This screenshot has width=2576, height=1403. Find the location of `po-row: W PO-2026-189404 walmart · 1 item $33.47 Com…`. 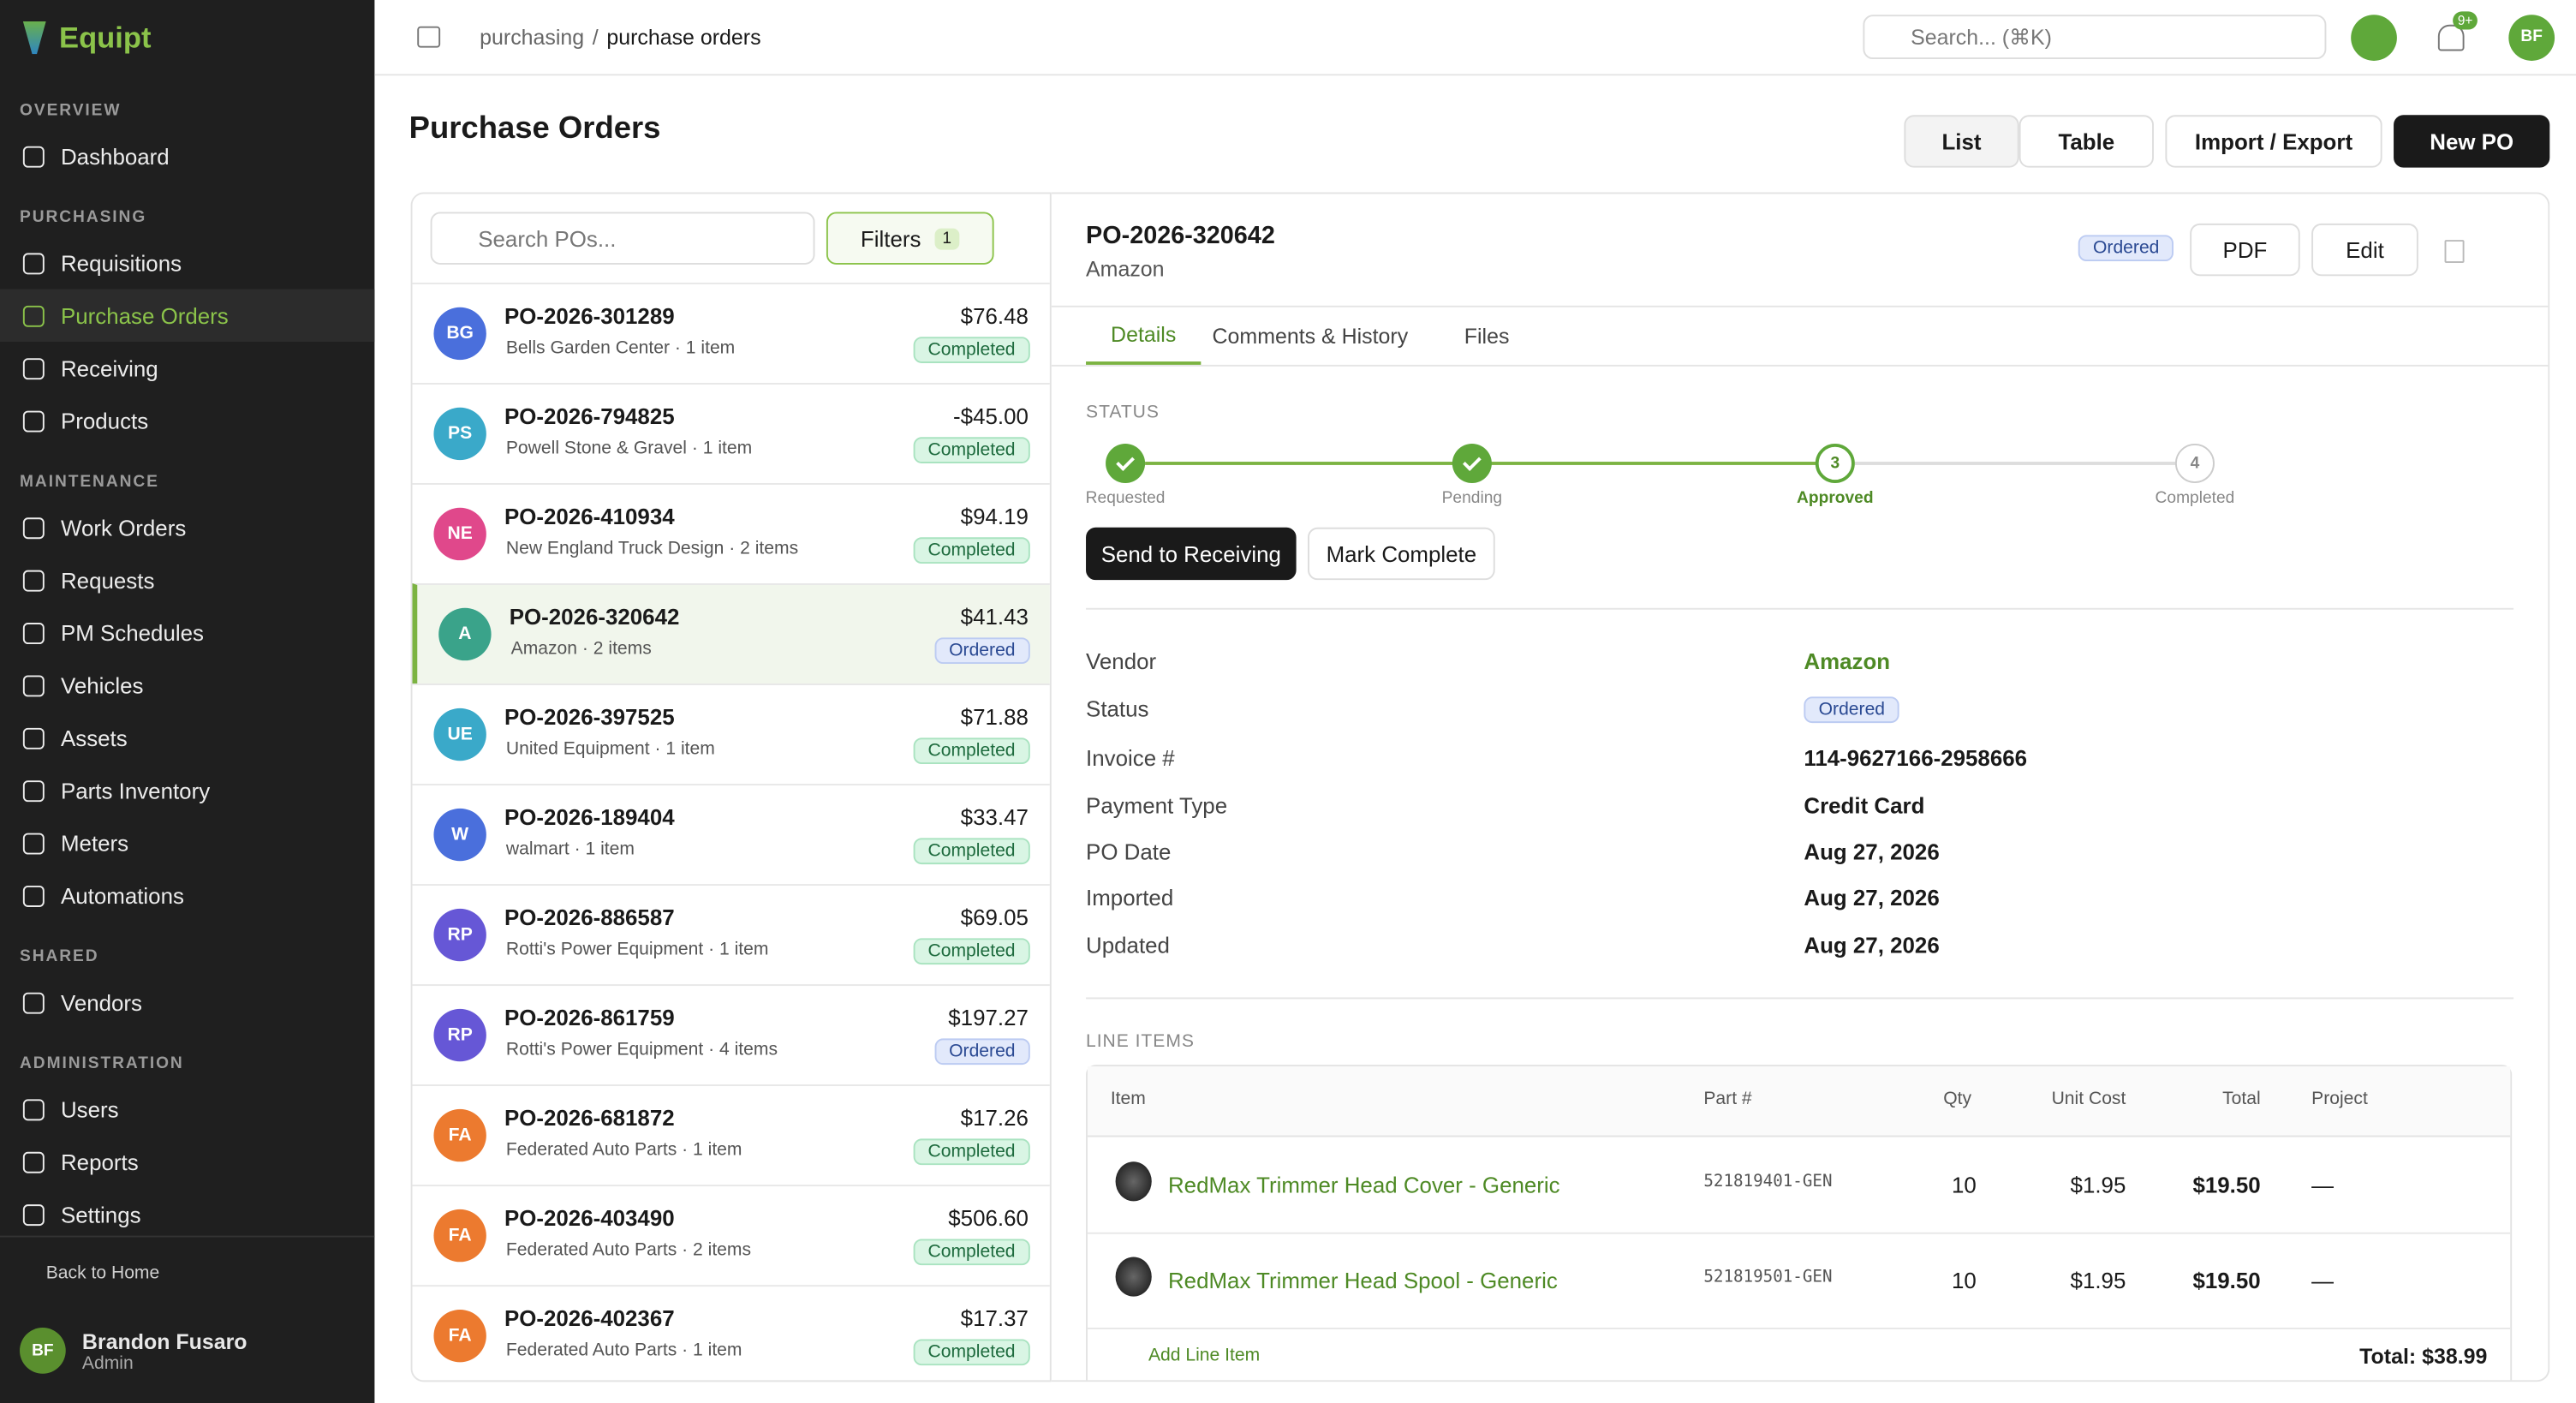

po-row: W PO-2026-189404 walmart · 1 item $33.47 Com… is located at coordinates (731, 834).